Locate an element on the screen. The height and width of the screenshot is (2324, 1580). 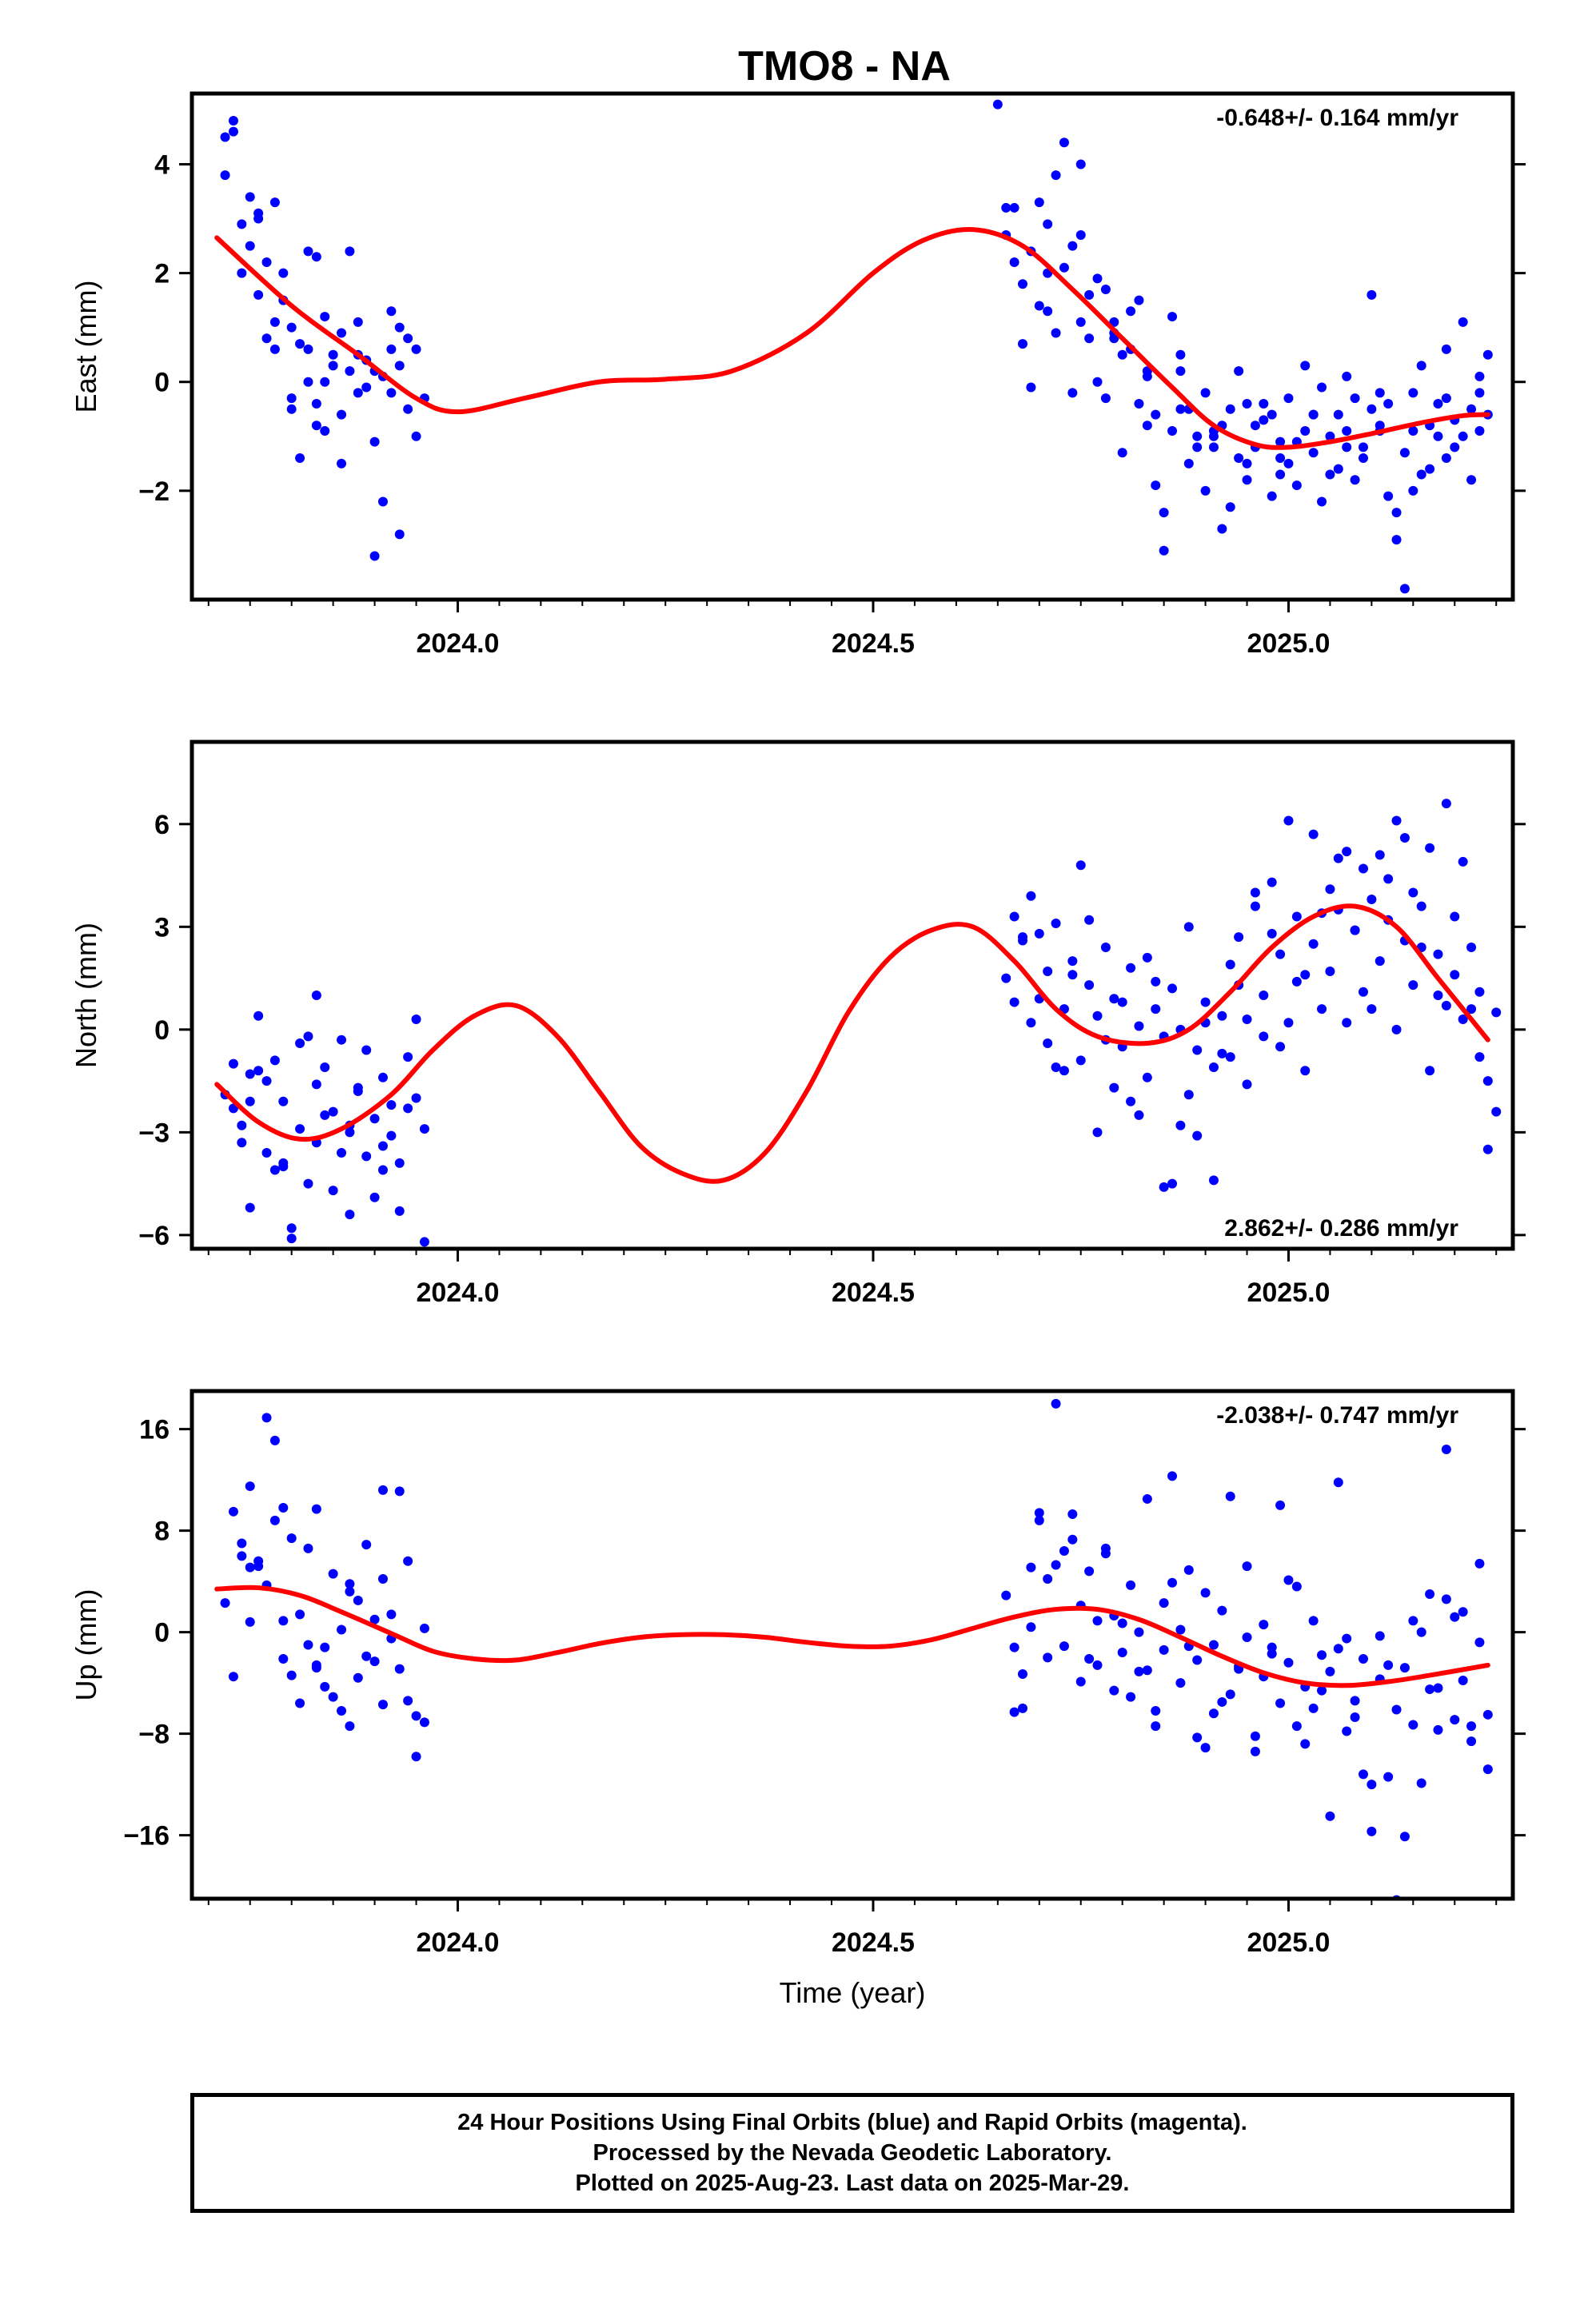
x-tick-label: 2025.0 is located at coordinates (1289, 1293).